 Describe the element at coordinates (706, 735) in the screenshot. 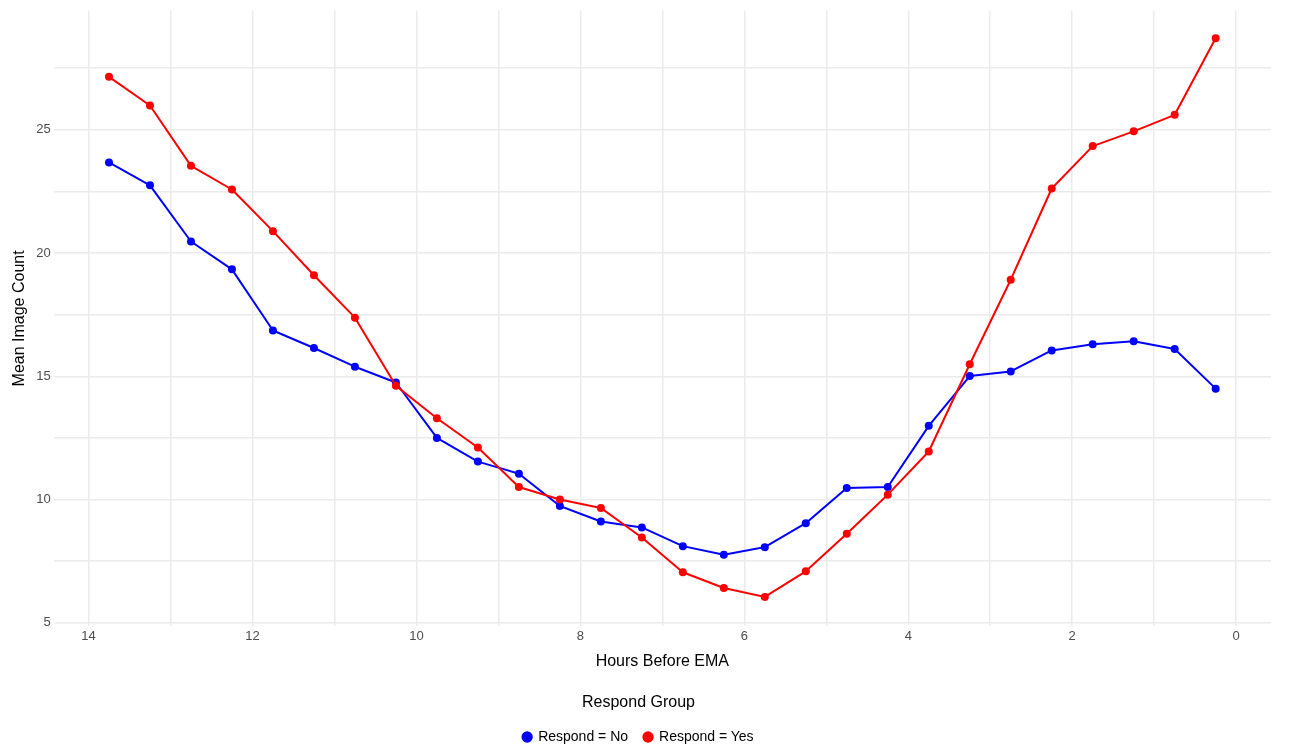

I see `legend-label: Respond = Yes` at that location.